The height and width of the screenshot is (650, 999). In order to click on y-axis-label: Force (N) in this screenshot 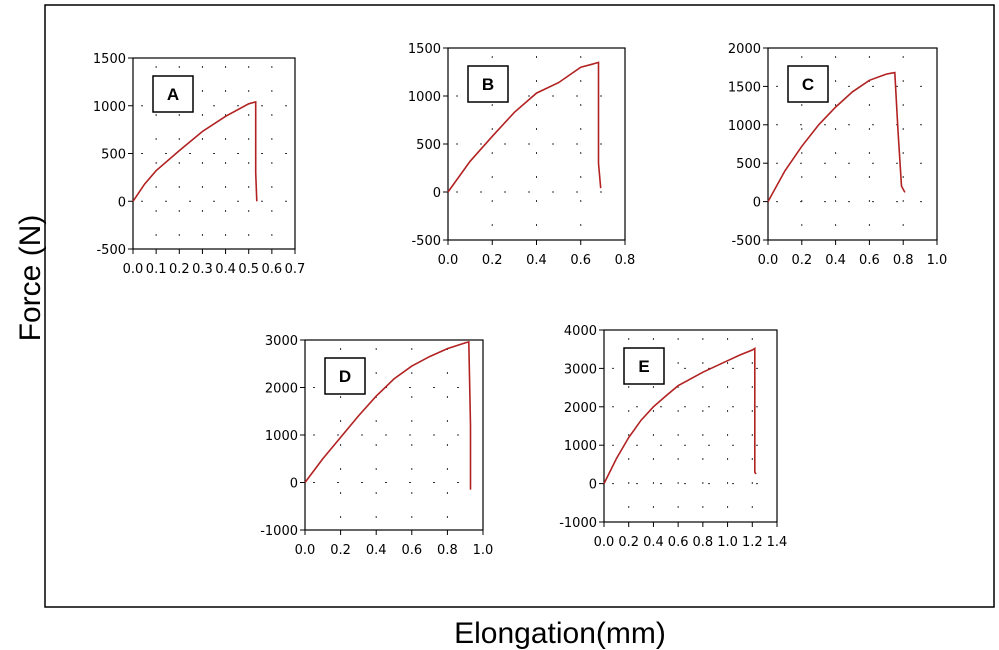, I will do `click(30, 278)`.